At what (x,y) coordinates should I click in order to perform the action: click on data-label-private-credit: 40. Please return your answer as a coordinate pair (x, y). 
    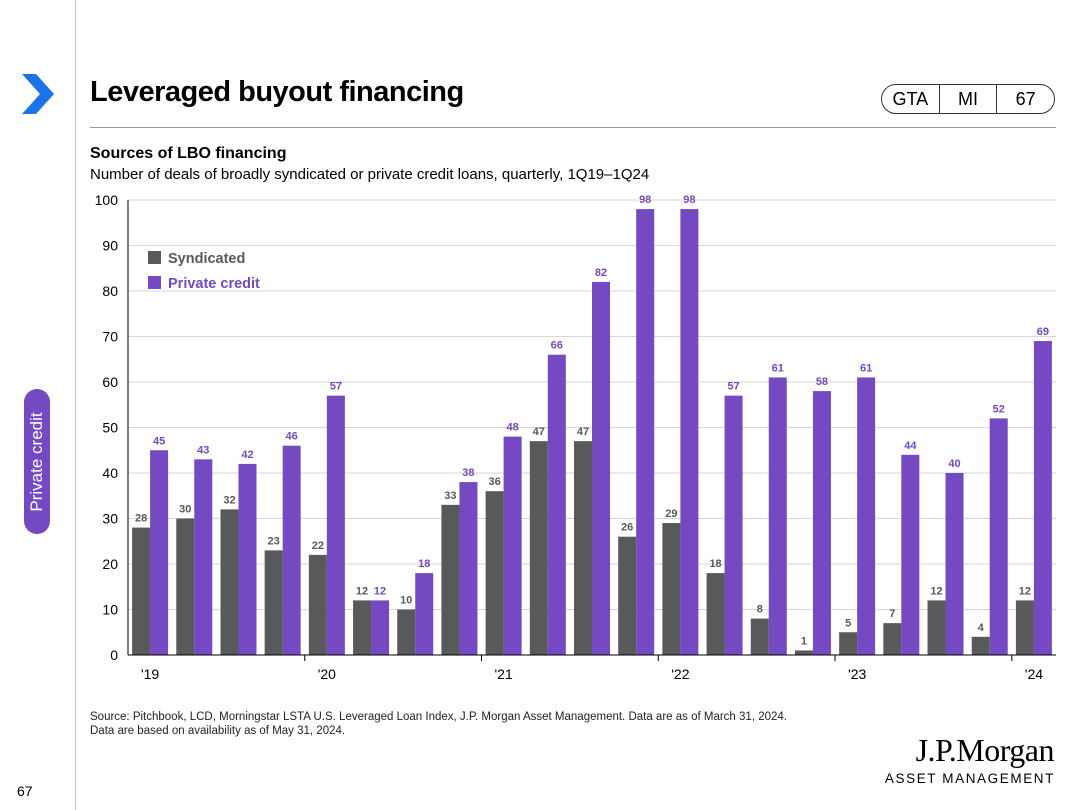
    Looking at the image, I should click on (954, 464).